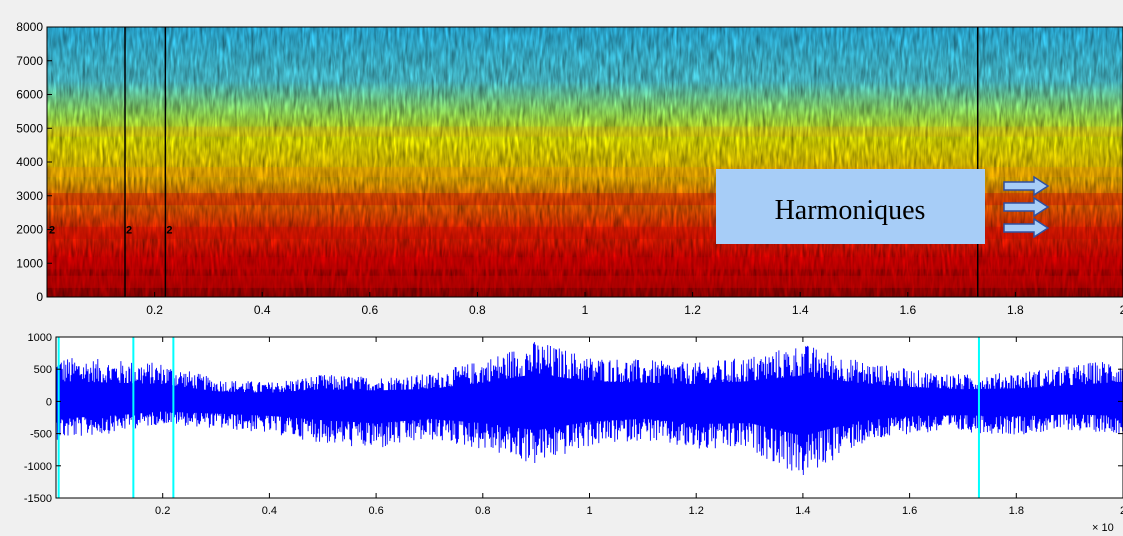  What do you see at coordinates (1103, 528) in the screenshot?
I see `x-exponent-label: × 10` at bounding box center [1103, 528].